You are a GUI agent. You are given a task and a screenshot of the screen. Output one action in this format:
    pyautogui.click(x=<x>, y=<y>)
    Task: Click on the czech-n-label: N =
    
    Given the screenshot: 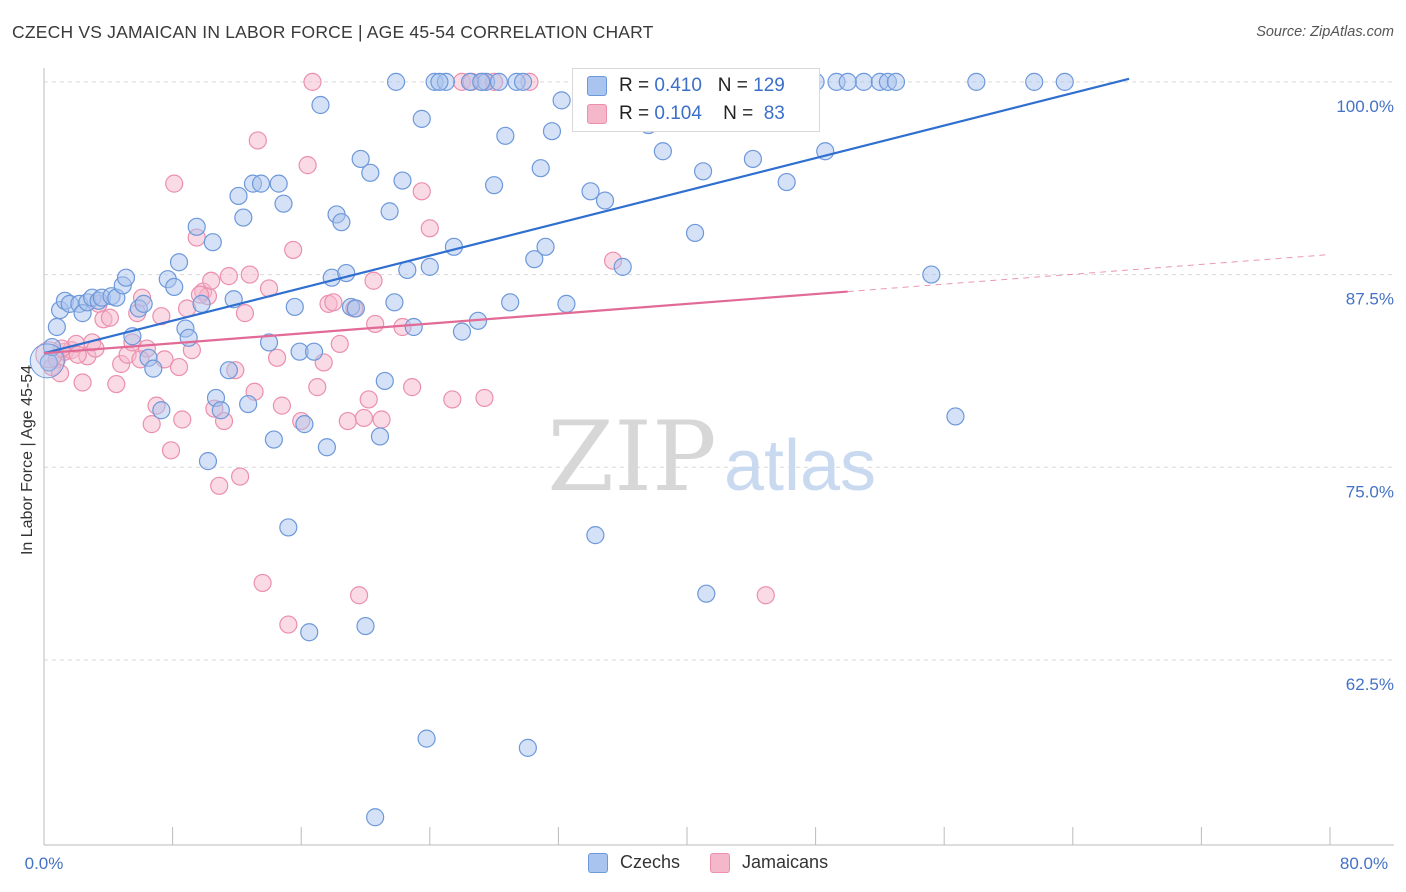 What is the action you would take?
    pyautogui.click(x=732, y=85)
    